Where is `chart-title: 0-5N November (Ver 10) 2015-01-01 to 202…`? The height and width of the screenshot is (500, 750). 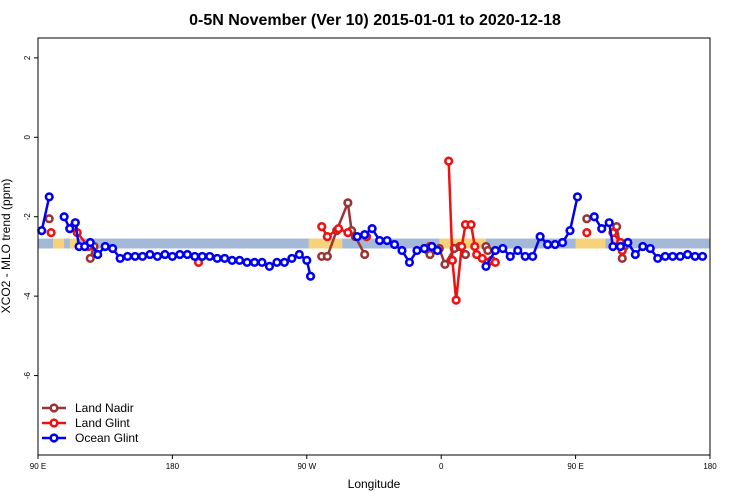 chart-title: 0-5N November (Ver 10) 2015-01-01 to 202… is located at coordinates (375, 20).